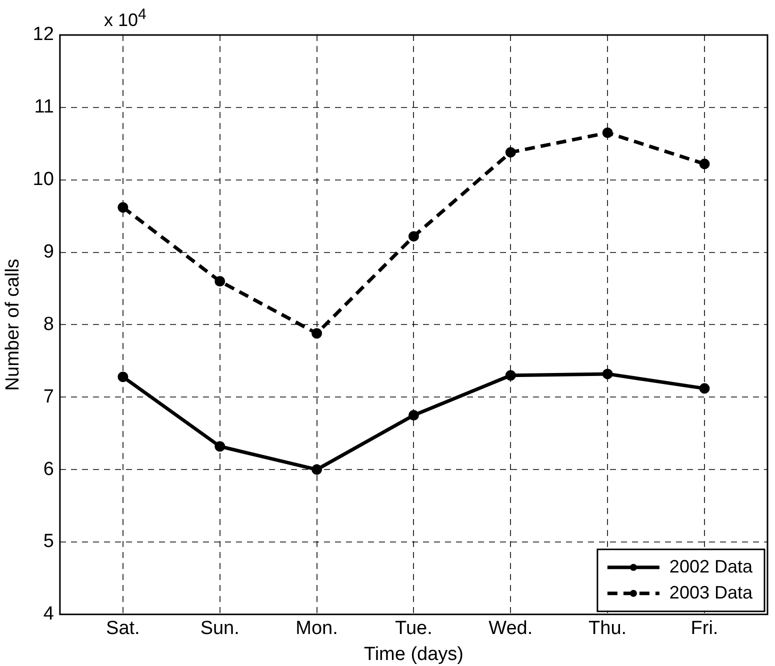  I want to click on x-tick-label: Thu., so click(607, 629).